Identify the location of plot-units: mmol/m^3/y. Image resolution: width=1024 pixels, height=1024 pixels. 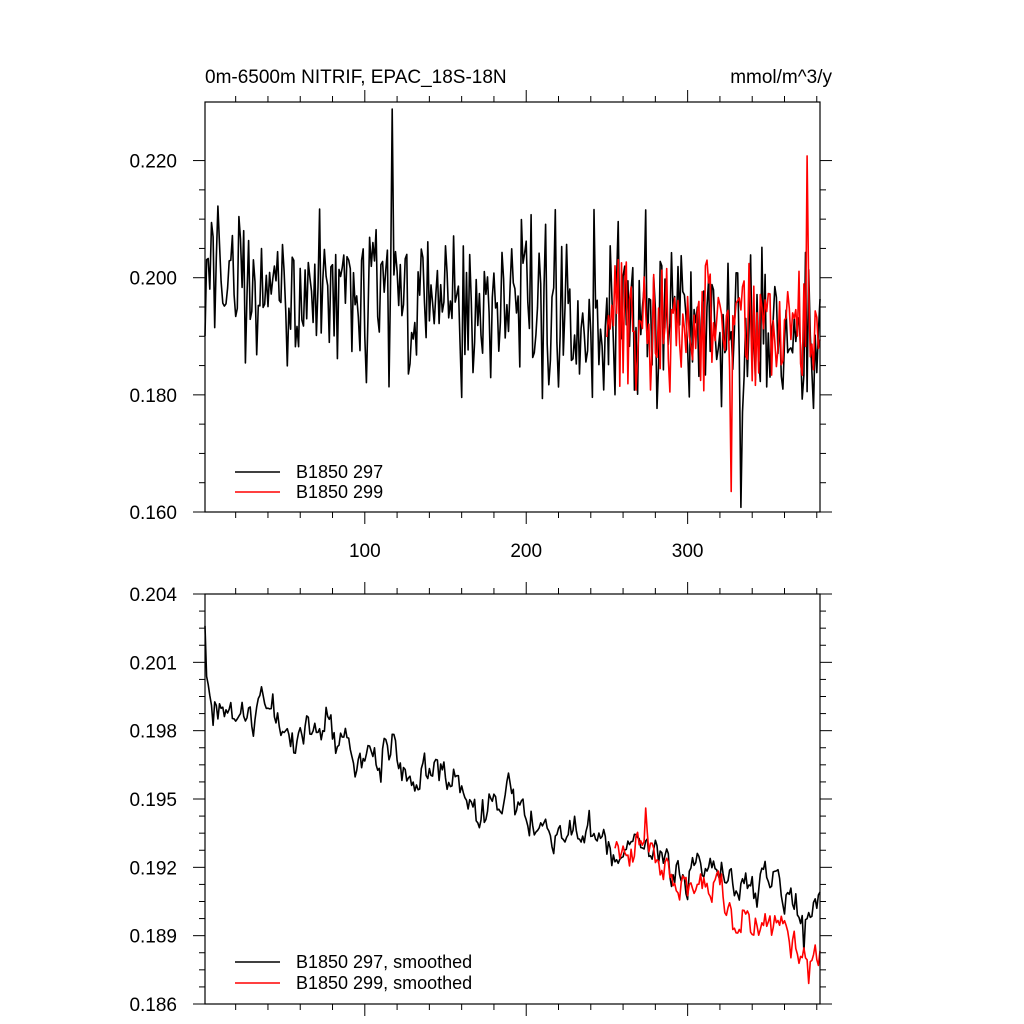
(781, 77).